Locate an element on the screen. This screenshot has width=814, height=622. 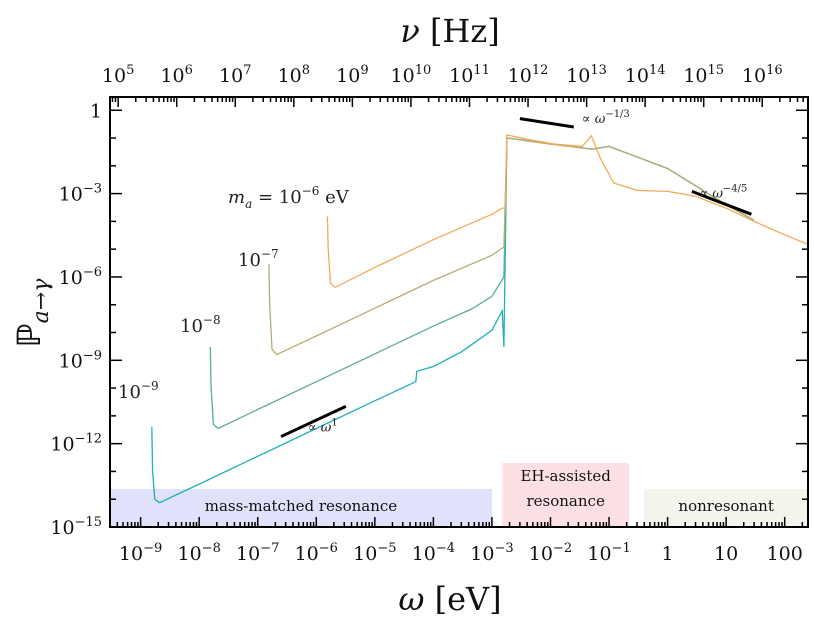
y-tick-label: 1 is located at coordinates (96, 111).